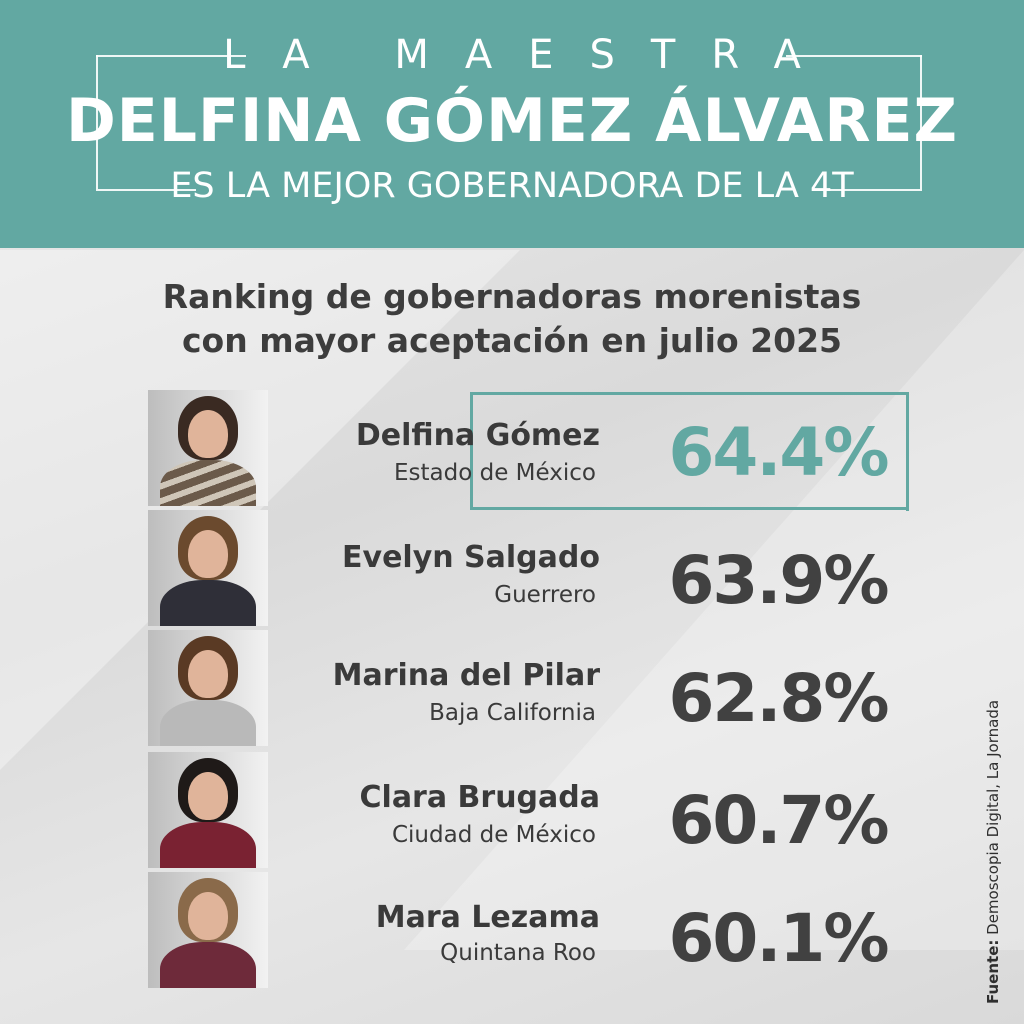 This screenshot has width=1024, height=1024. I want to click on ranking-row: Delfina Gómez Estado de México 64.4%, so click(512, 448).